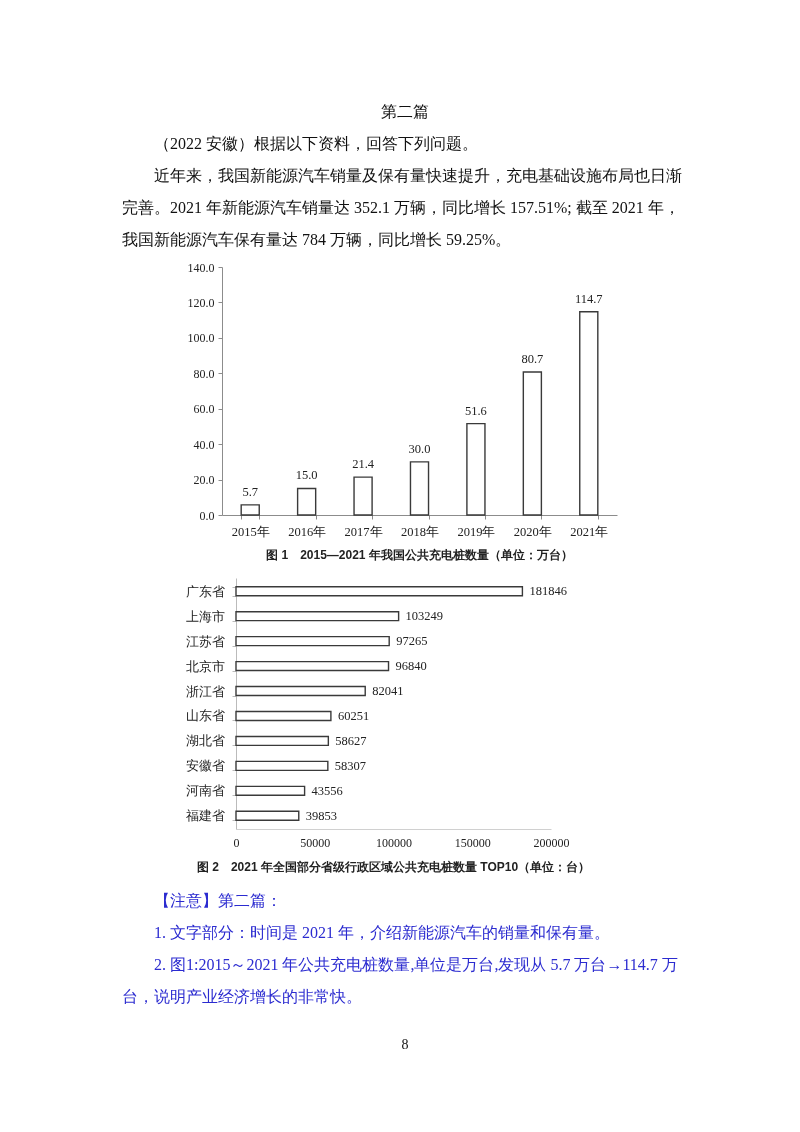 The height and width of the screenshot is (1132, 800). Describe the element at coordinates (201, 338) in the screenshot. I see `y-tick-label: 100.0` at that location.